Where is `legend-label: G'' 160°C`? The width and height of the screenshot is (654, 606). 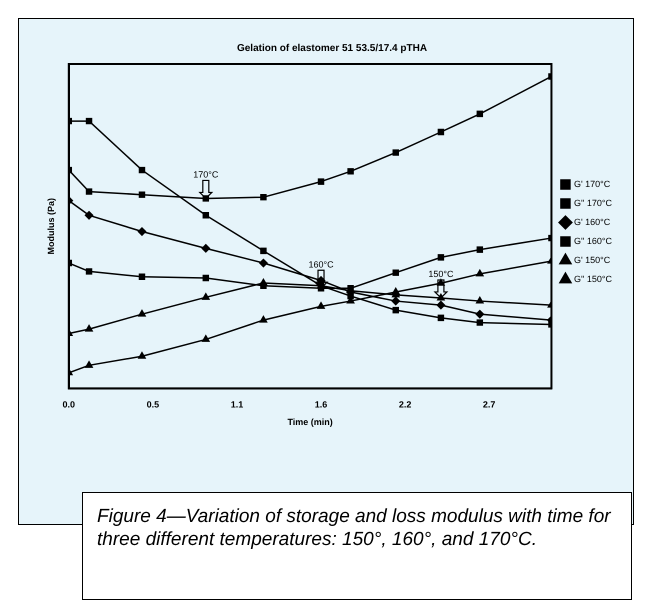 legend-label: G'' 160°C is located at coordinates (593, 241).